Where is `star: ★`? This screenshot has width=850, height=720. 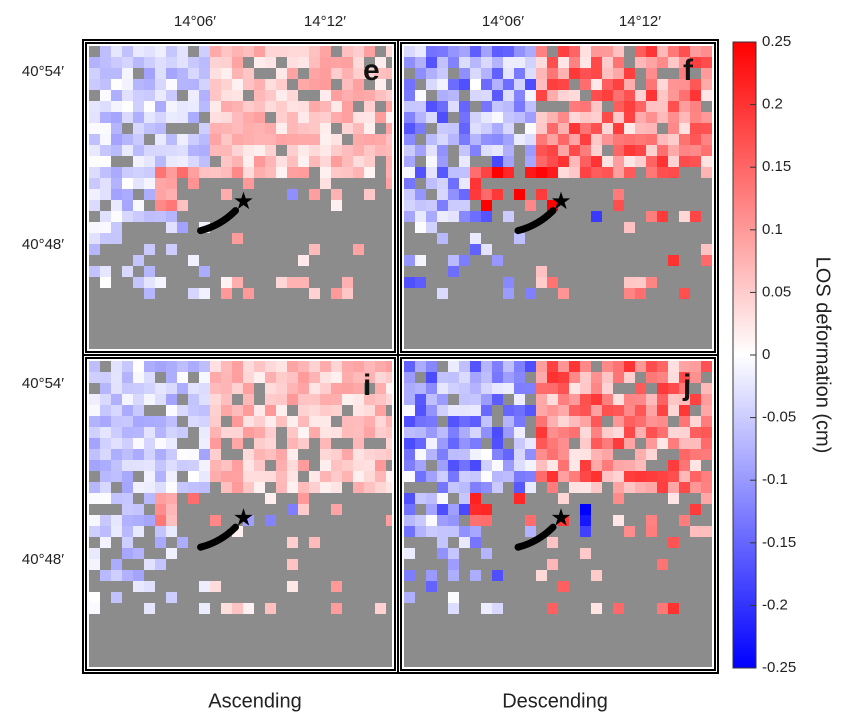
star: ★ is located at coordinates (561, 518).